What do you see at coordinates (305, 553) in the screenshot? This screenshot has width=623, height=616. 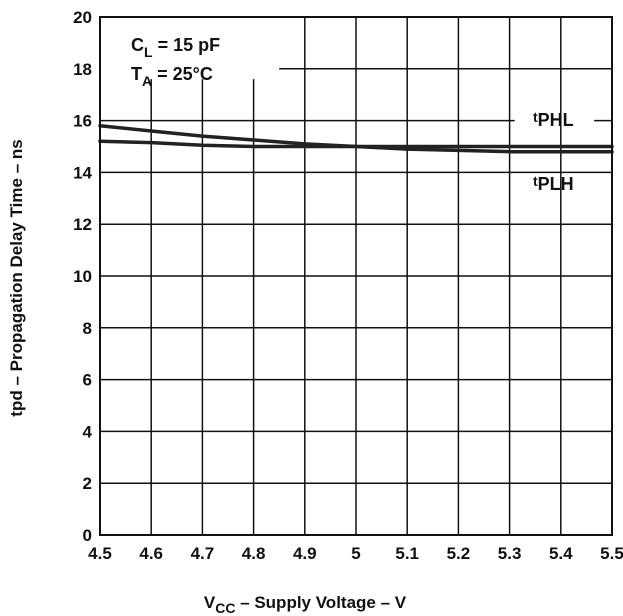 I see `x-tick-label: 4.9` at bounding box center [305, 553].